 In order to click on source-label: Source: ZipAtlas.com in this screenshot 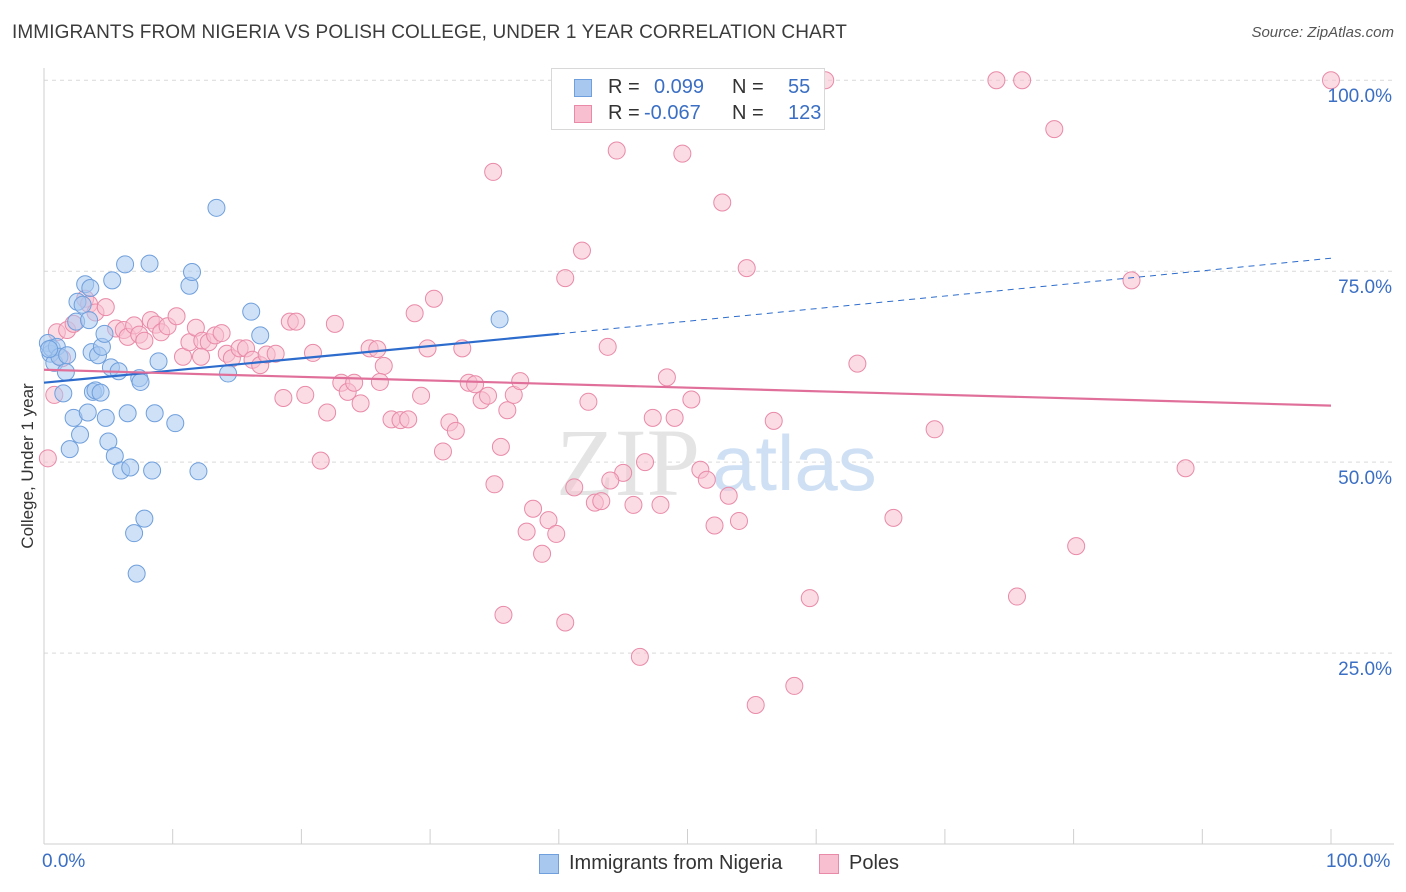, I will do `click(1322, 32)`.